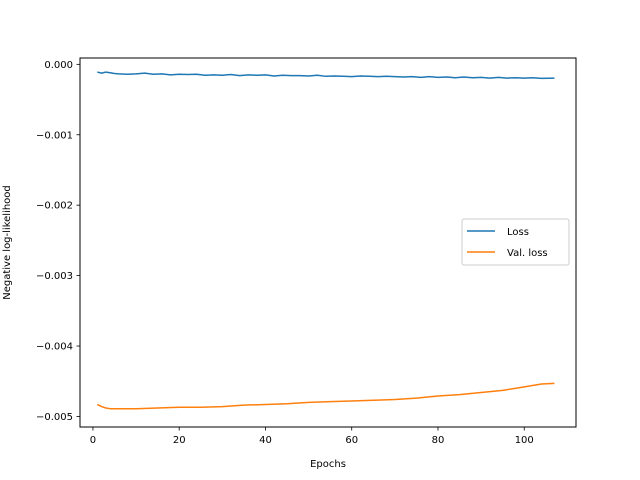 This screenshot has height=480, width=640. Describe the element at coordinates (7, 242) in the screenshot. I see `y-axis-label: Negative log-likelihood` at that location.